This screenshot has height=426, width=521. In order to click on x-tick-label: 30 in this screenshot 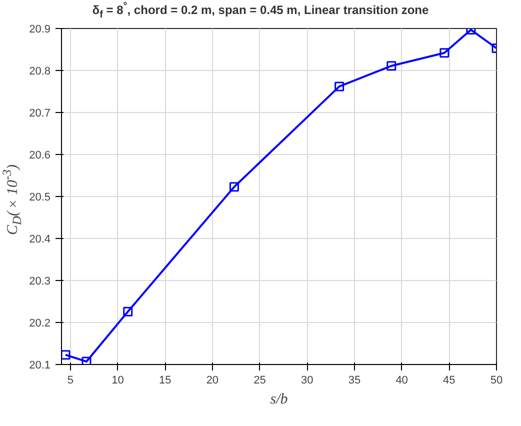, I will do `click(307, 380)`.